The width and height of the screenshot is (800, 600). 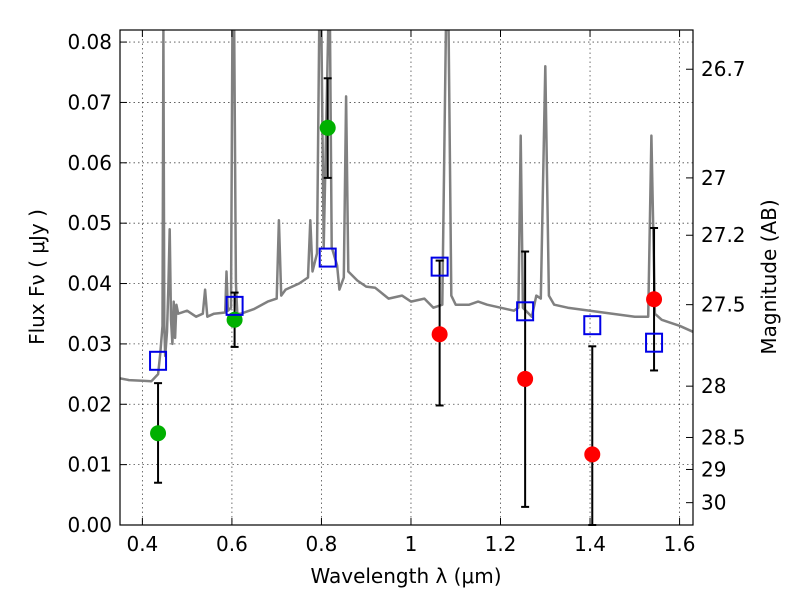 I want to click on y-tick-label: 0.08, so click(x=89, y=42).